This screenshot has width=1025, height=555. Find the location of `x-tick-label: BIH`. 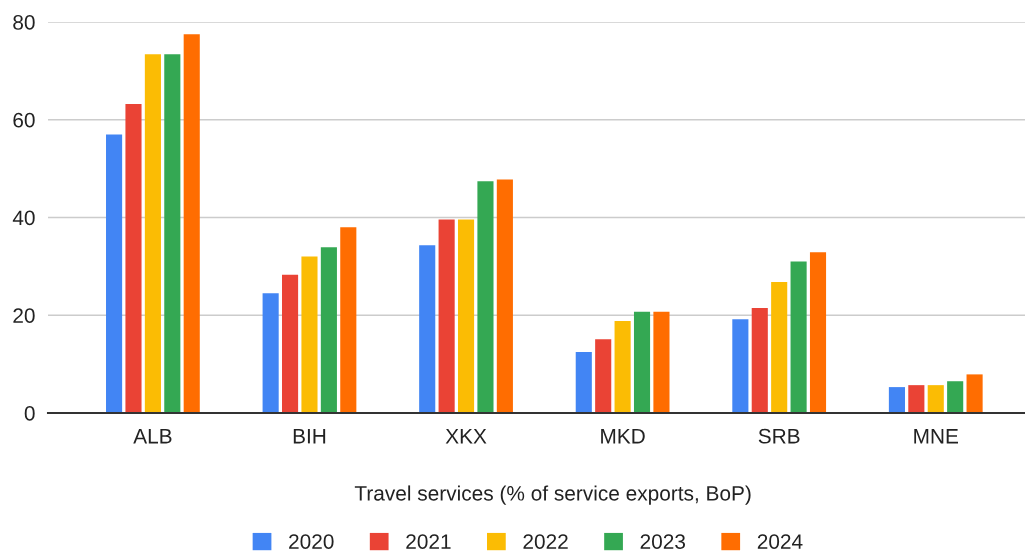

x-tick-label: BIH is located at coordinates (309, 436).